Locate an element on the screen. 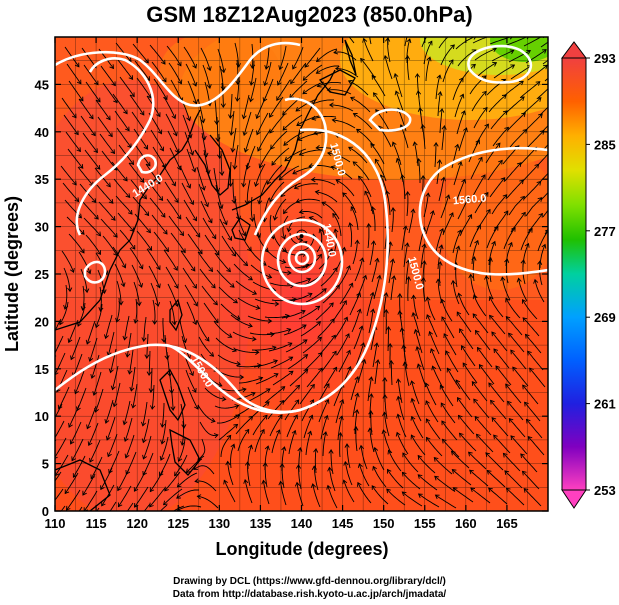 This screenshot has width=619, height=605. coastline-china is located at coordinates (128, 220).